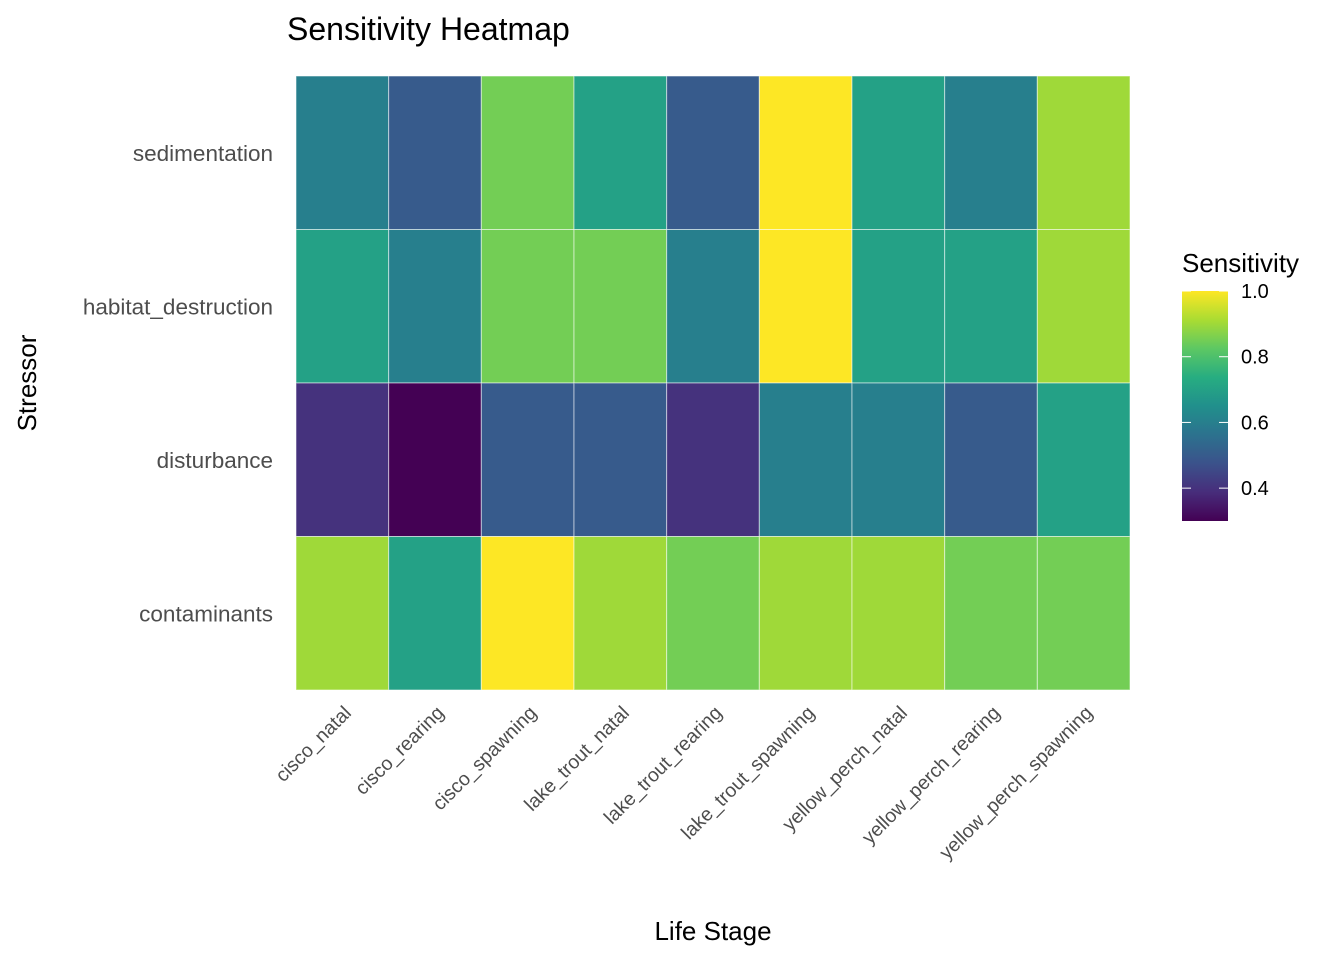  I want to click on heatmap-cell-sedimentation-lake_trout_natal, so click(620, 152).